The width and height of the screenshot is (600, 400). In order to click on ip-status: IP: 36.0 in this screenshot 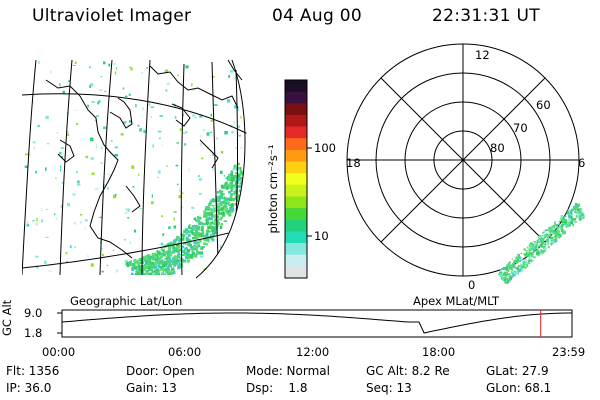, I will do `click(29, 388)`.